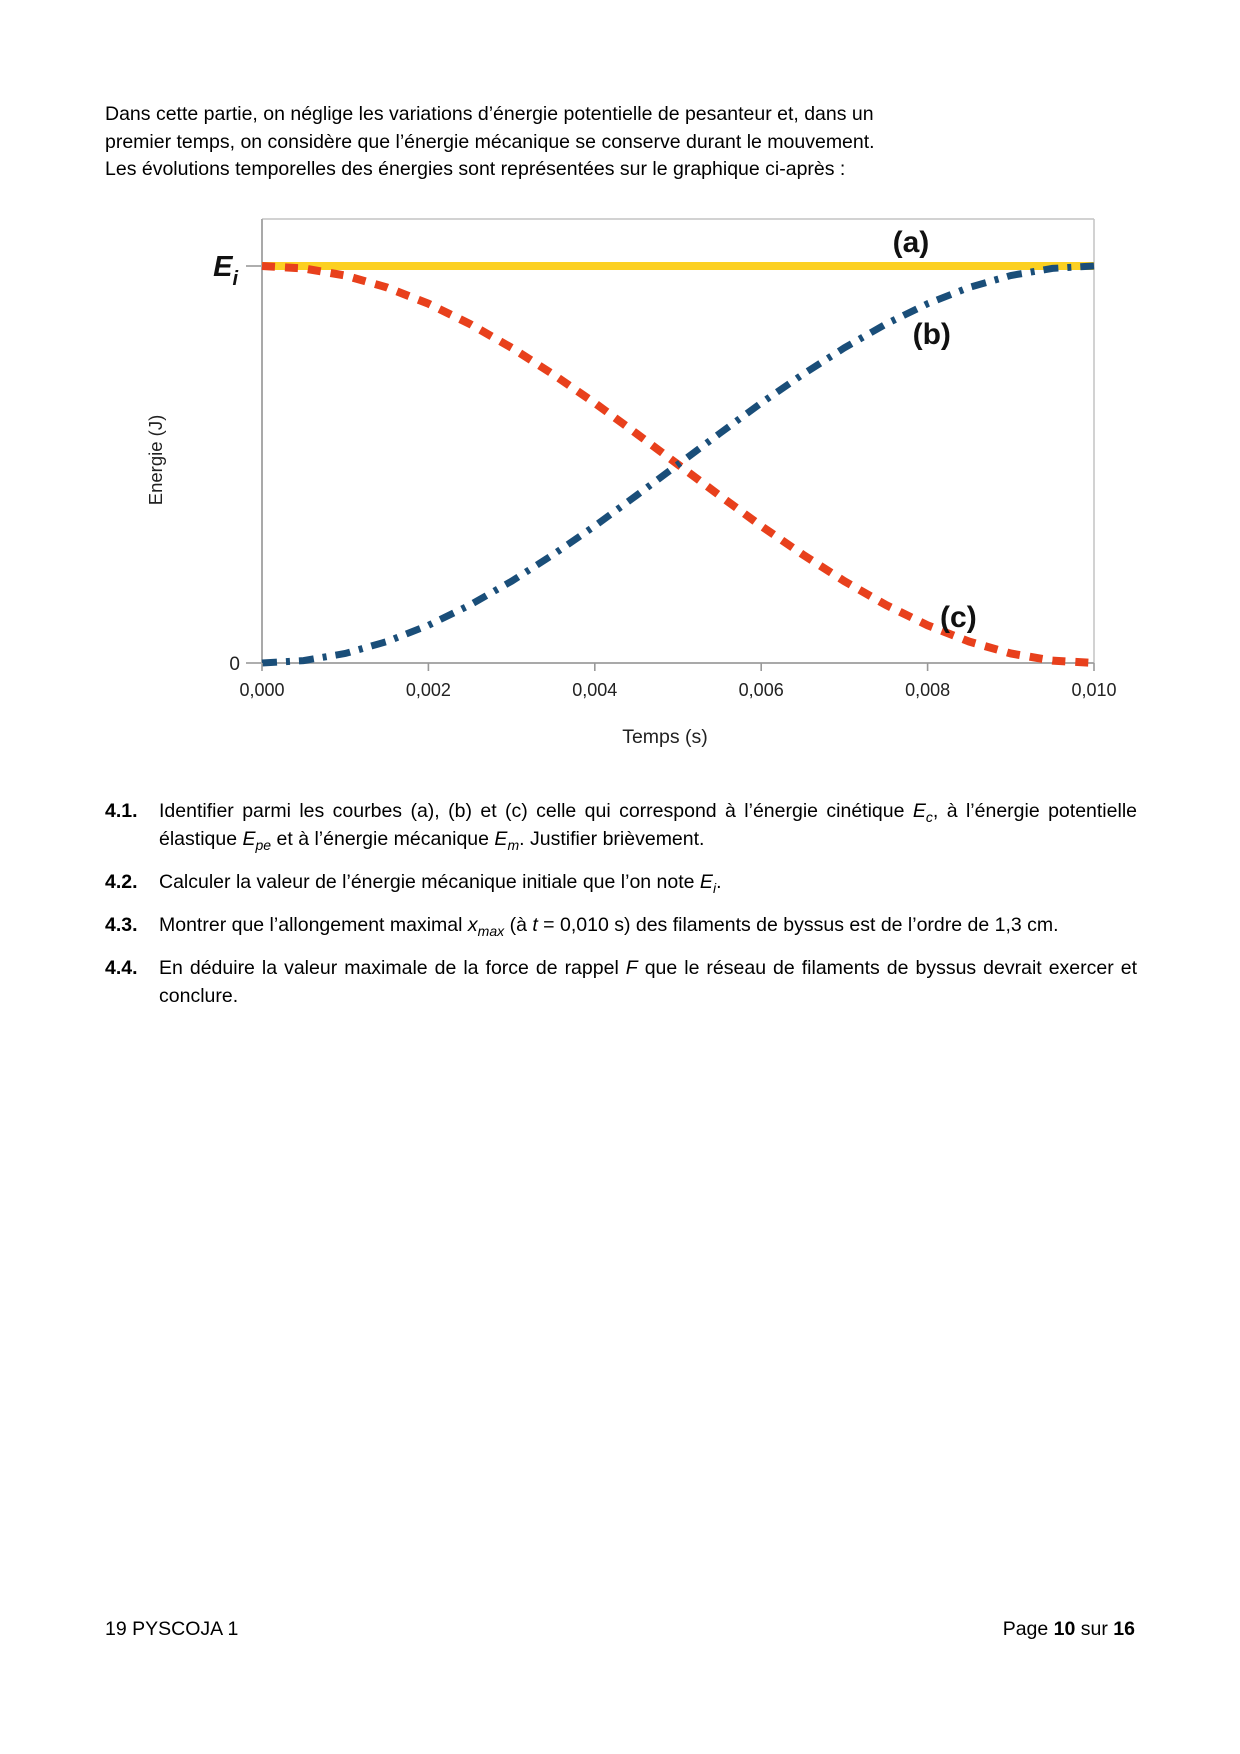 This screenshot has height=1754, width=1240. What do you see at coordinates (121, 882) in the screenshot?
I see `question-number: 4.2.` at bounding box center [121, 882].